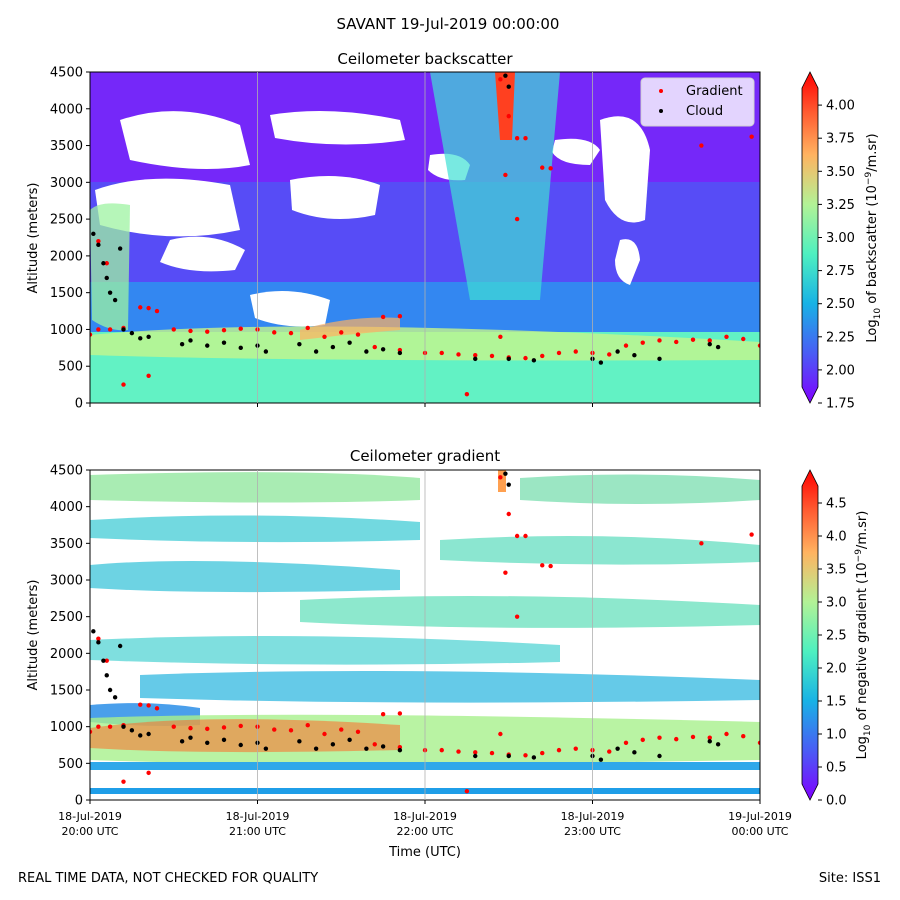 The height and width of the screenshot is (900, 900). What do you see at coordinates (66, 507) in the screenshot?
I see `y-tick-label: 4000` at bounding box center [66, 507].